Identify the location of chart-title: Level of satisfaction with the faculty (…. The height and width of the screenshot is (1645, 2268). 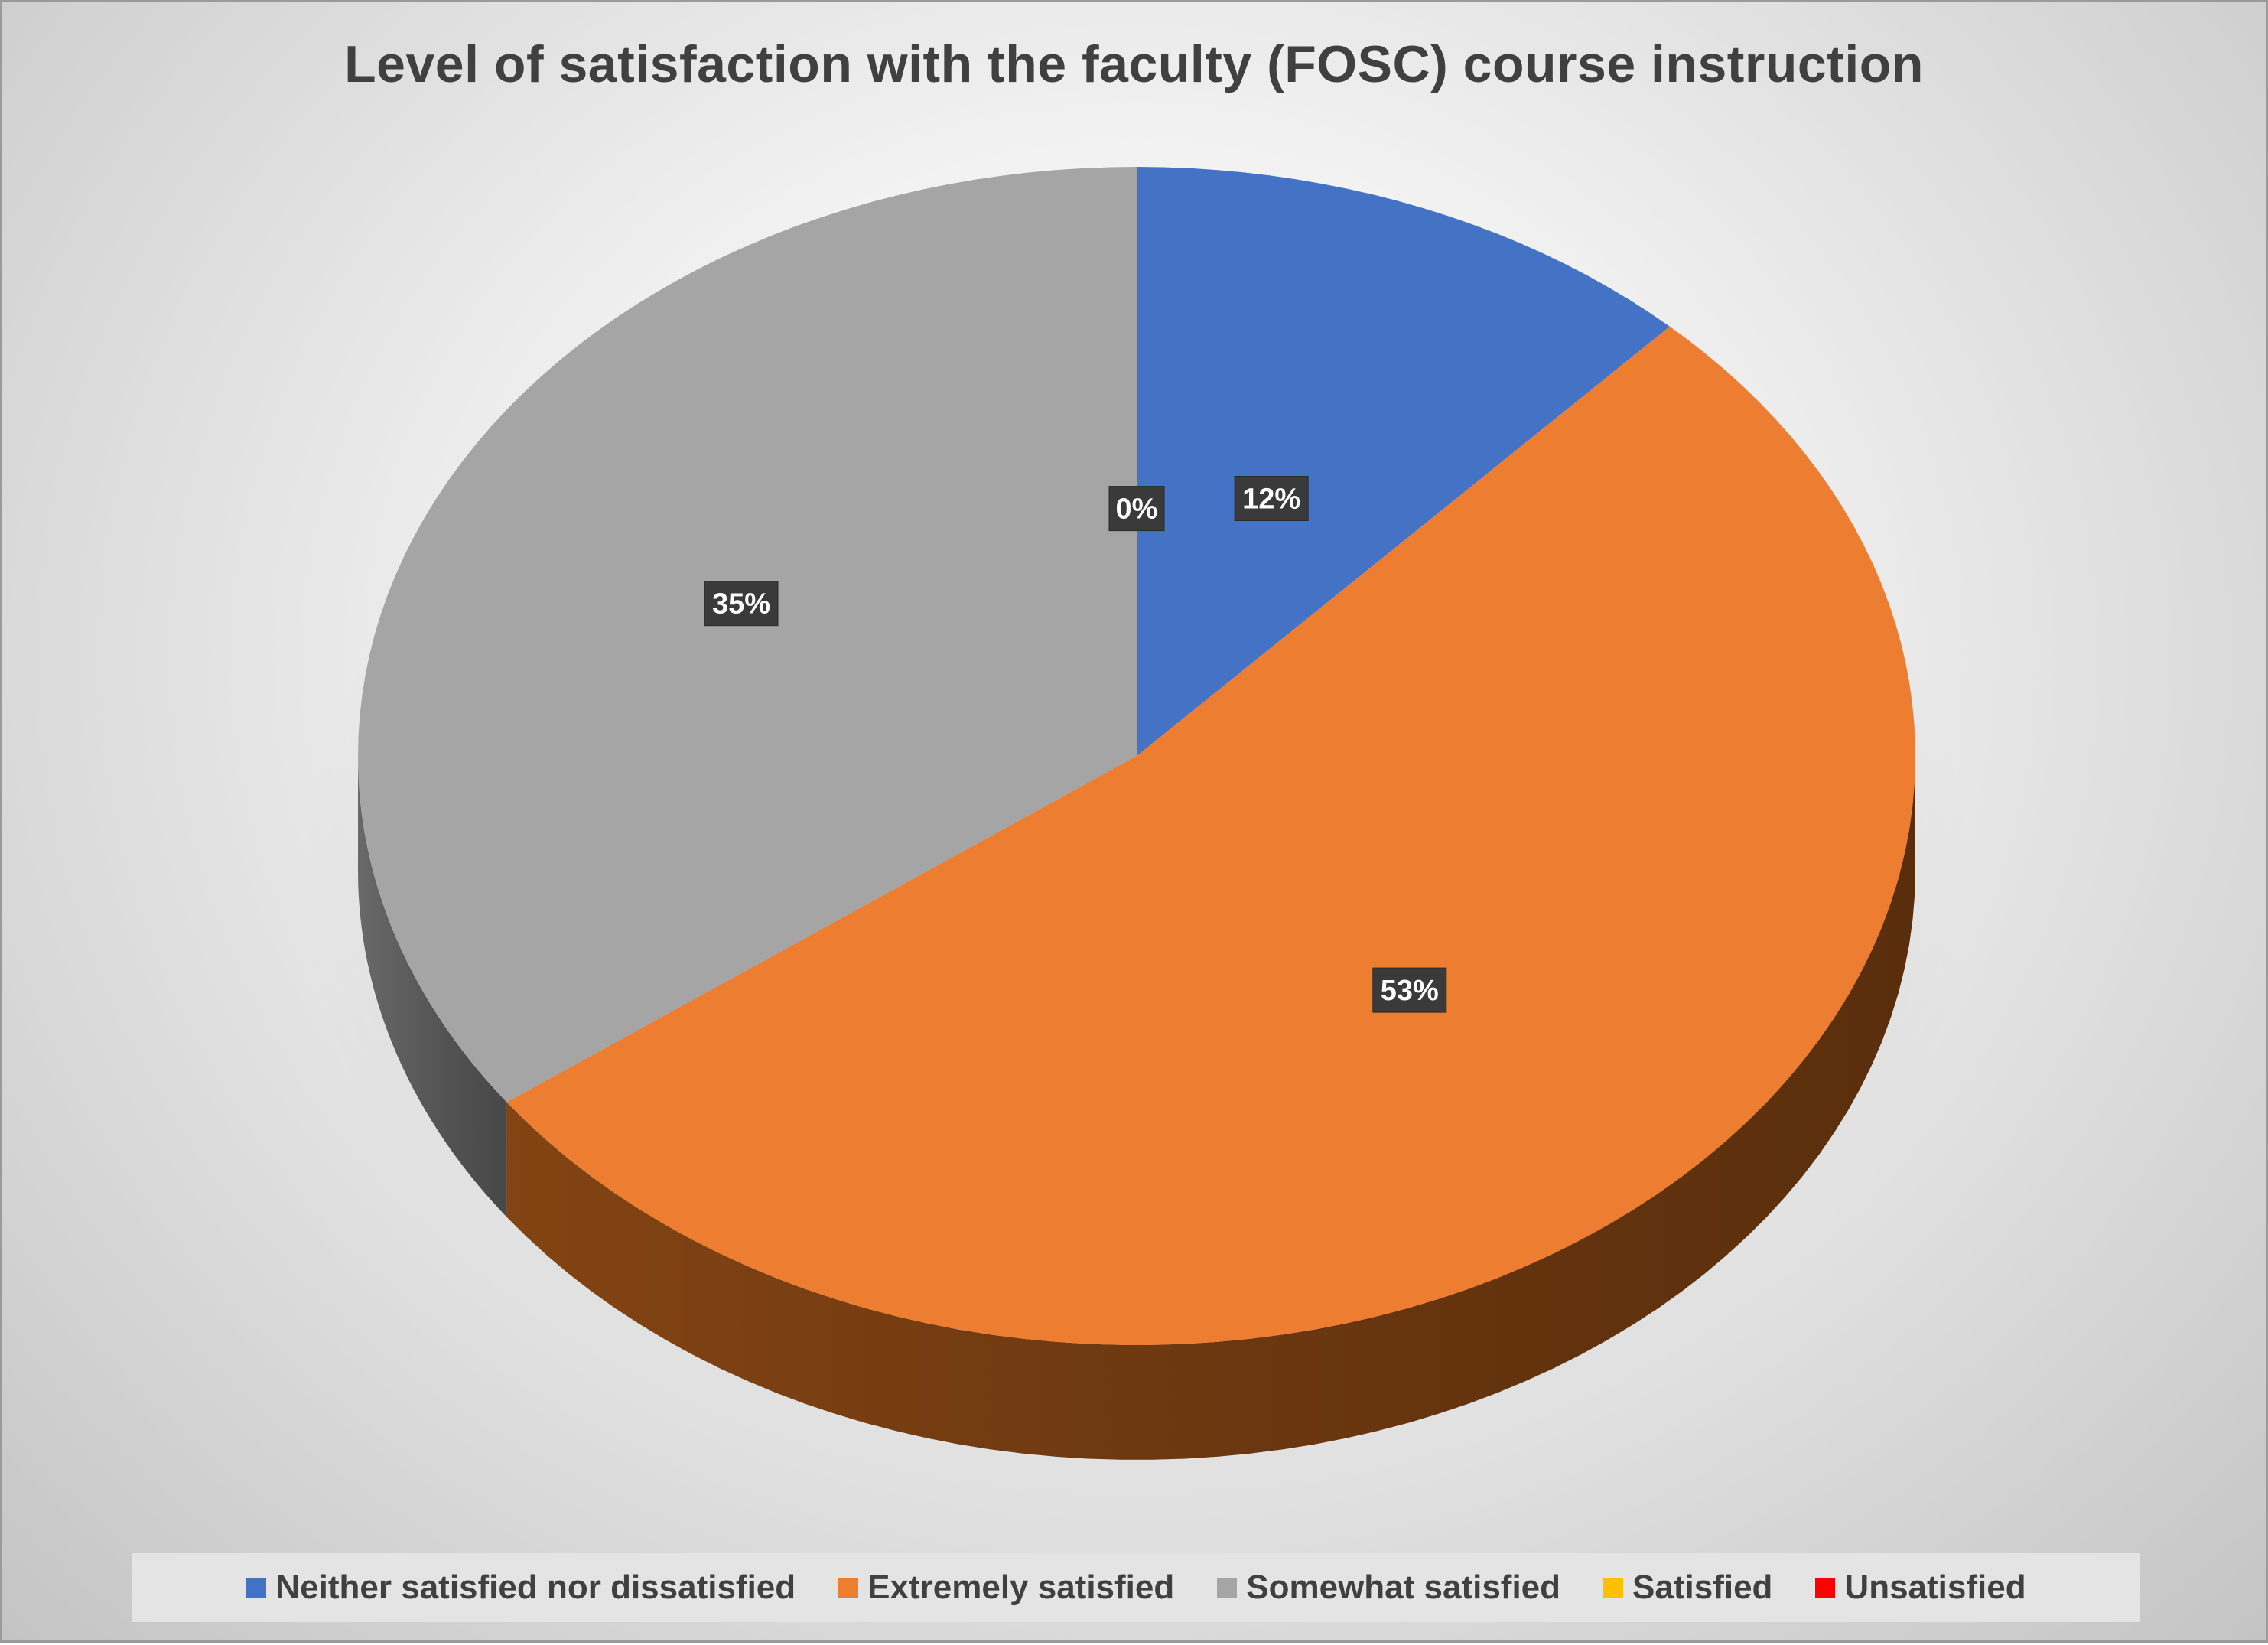
(1134, 64).